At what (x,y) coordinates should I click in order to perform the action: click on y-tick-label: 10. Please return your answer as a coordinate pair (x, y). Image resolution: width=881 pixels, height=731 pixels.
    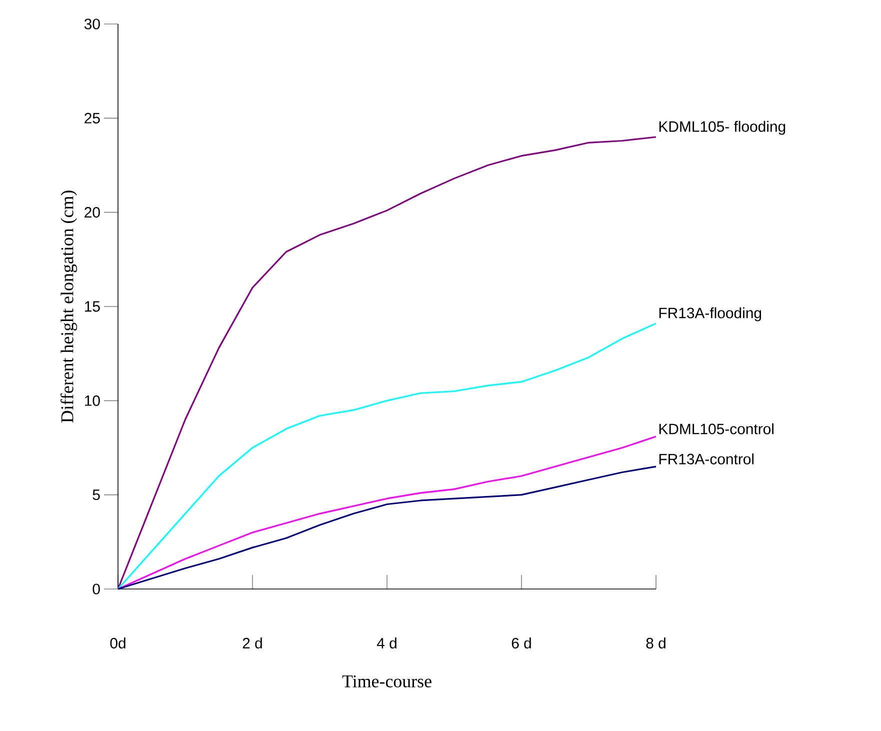
    Looking at the image, I should click on (92, 400).